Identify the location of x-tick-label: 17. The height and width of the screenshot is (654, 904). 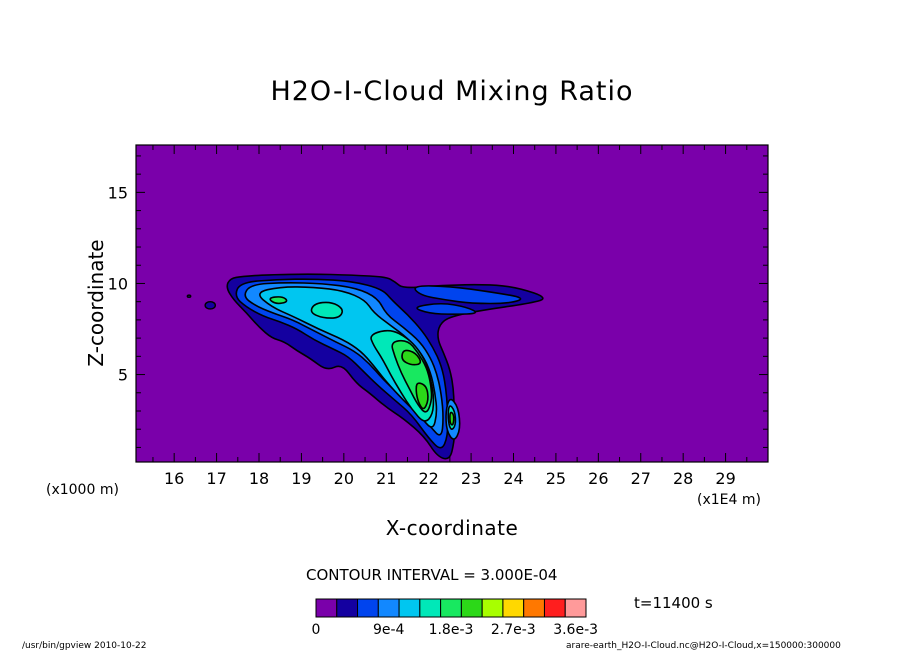
(216, 478).